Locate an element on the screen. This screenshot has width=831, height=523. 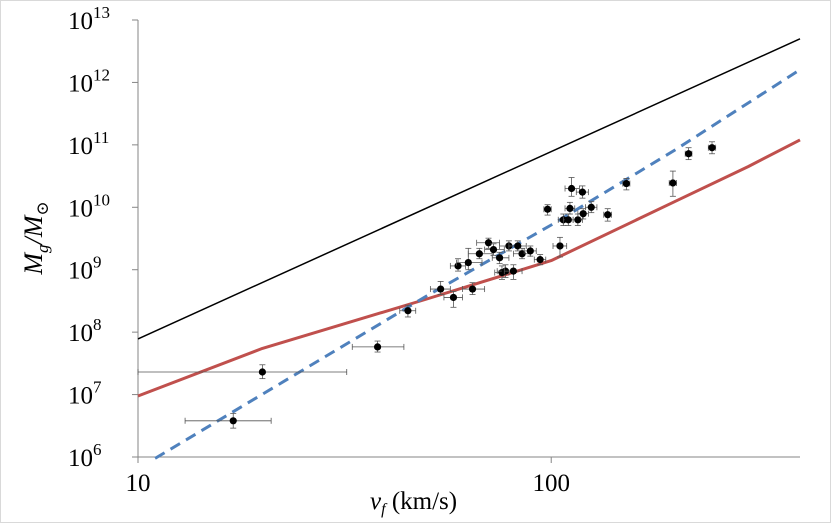
y-tick-label: 10⁷ is located at coordinates (85, 394).